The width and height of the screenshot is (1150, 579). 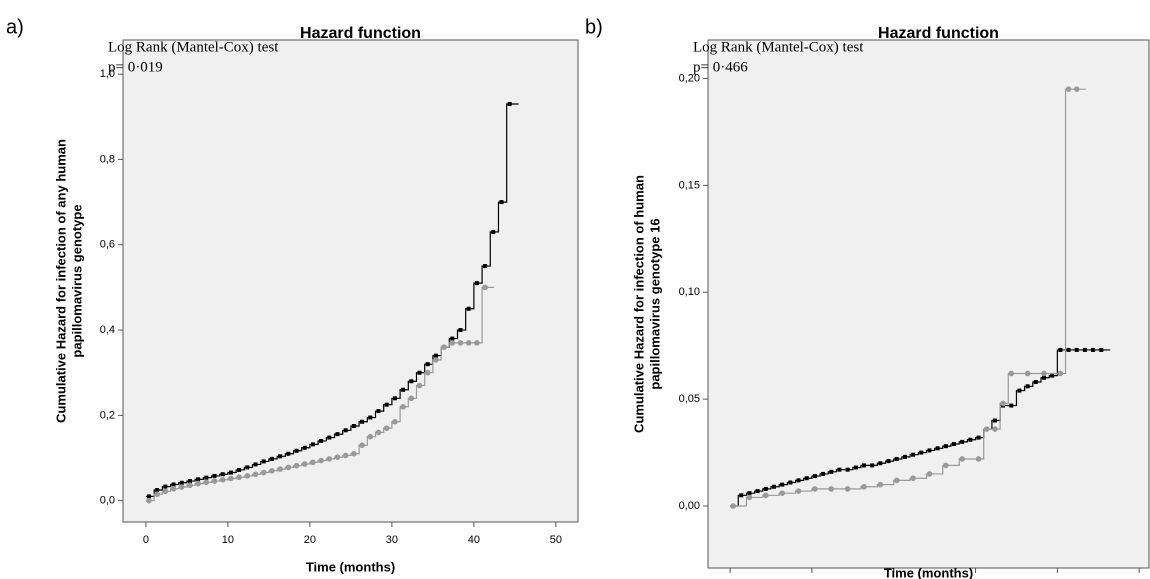 What do you see at coordinates (474, 540) in the screenshot?
I see `x-tick-label: 40` at bounding box center [474, 540].